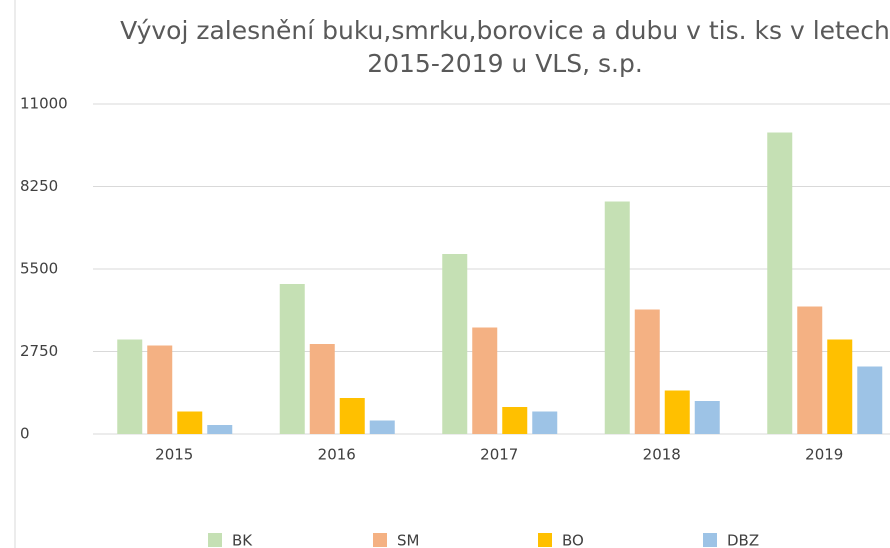 This screenshot has height=548, width=890. I want to click on y-tick-label: 2750, so click(39, 351).